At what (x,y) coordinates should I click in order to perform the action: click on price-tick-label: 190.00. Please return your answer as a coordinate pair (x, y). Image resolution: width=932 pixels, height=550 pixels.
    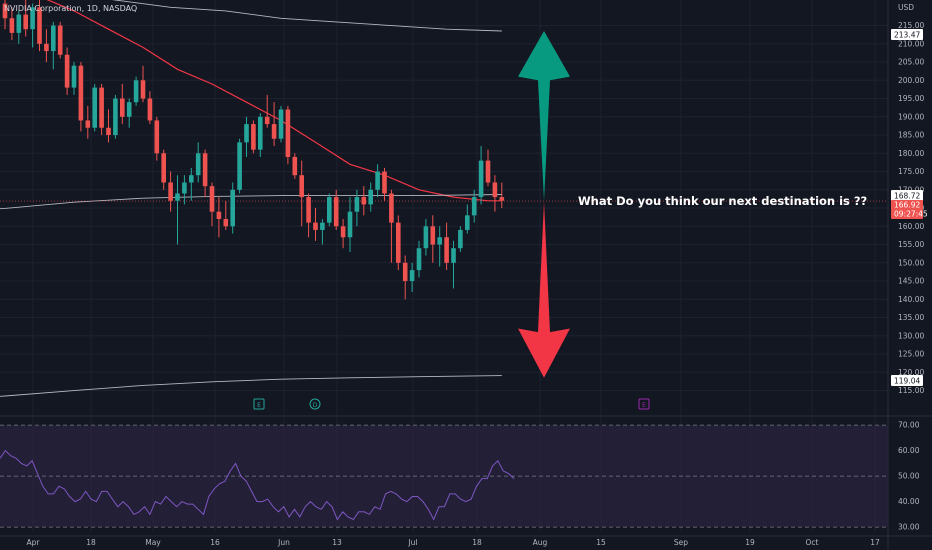
    Looking at the image, I should click on (911, 116).